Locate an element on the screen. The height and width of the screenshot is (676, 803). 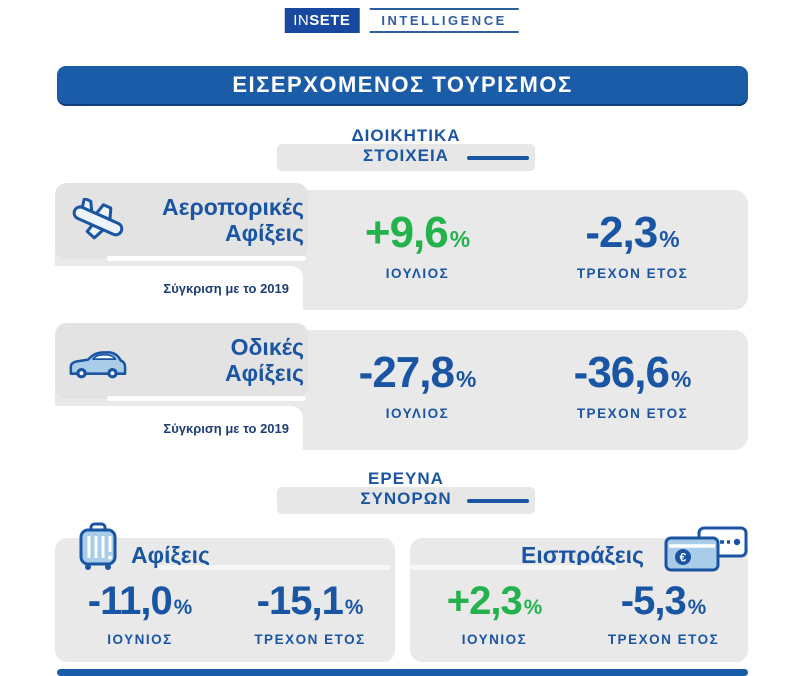
card-road-metrics: -27,8% ΙΟΥΛΙΟΣ -36,6% ΤΡΕΧΟΝ ΕΤΟΣ is located at coordinates (525, 386).